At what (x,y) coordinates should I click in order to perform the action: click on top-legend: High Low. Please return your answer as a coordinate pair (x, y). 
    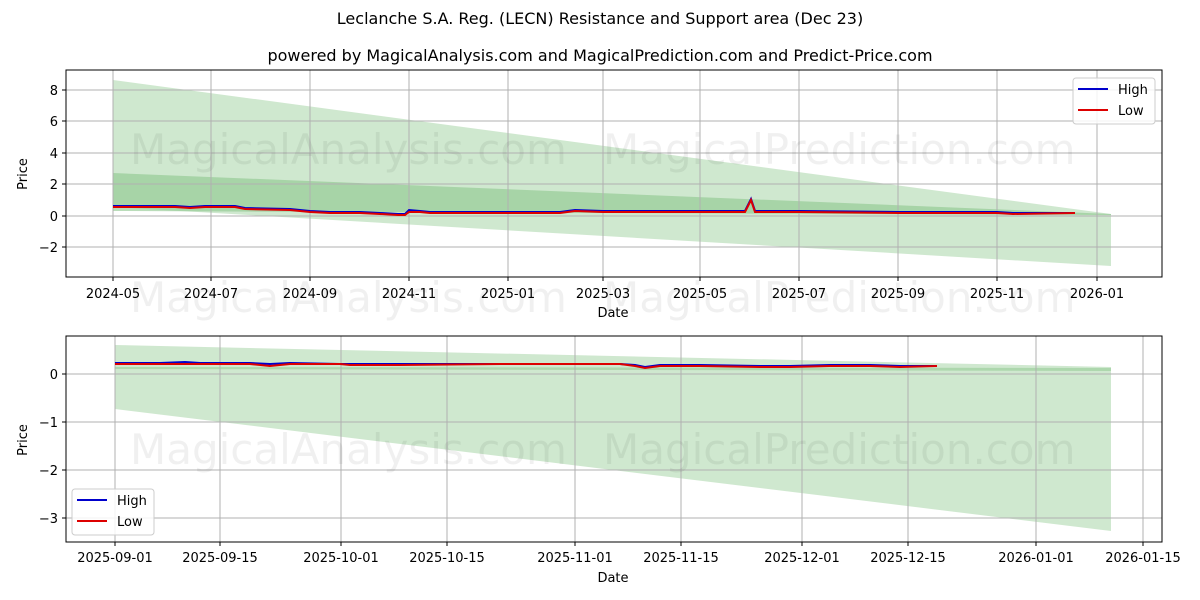
    Looking at the image, I should click on (1114, 101).